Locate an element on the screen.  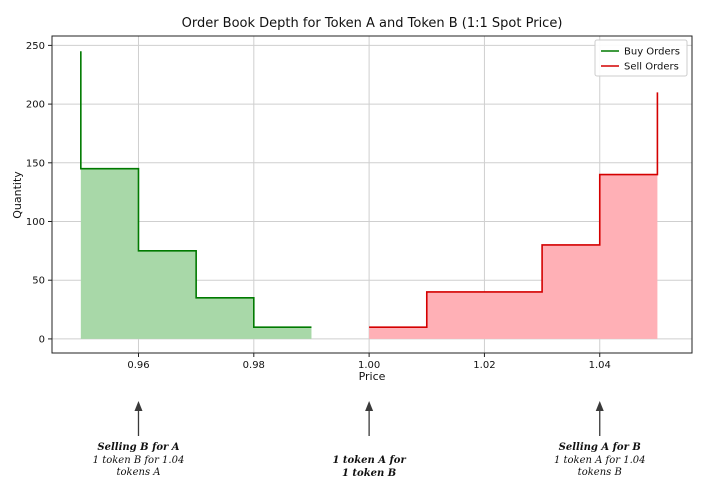
x-tick-label: 1.00 is located at coordinates (369, 365).